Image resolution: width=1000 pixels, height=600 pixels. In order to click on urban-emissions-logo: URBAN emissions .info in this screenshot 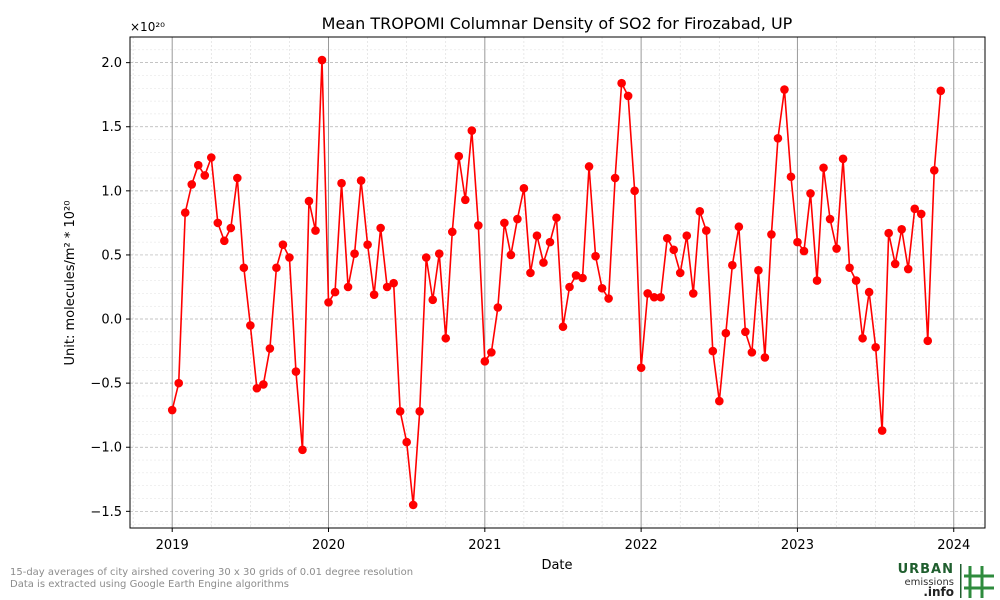, I will do `click(948, 581)`.